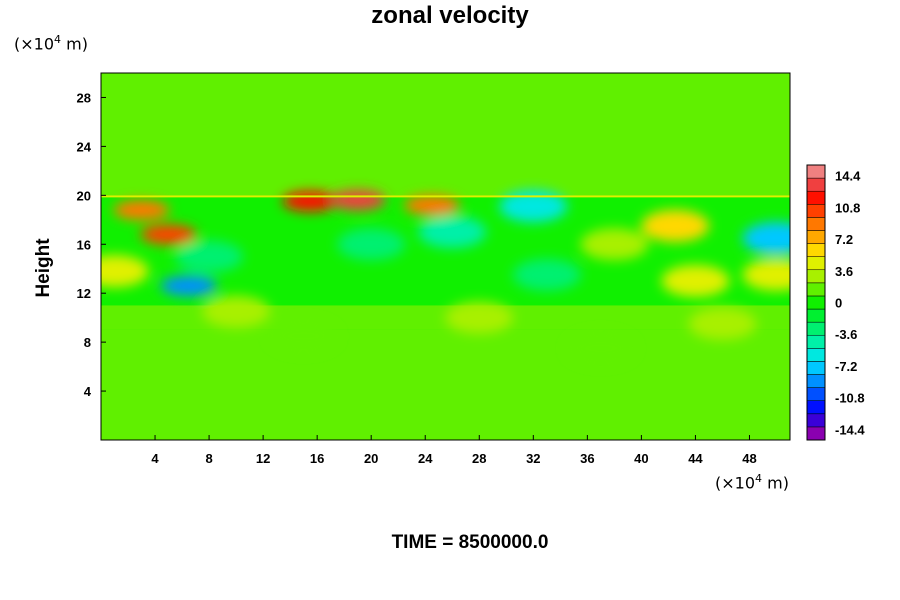 This screenshot has width=900, height=600. I want to click on colorbar-tick-label: -10.8, so click(850, 398).